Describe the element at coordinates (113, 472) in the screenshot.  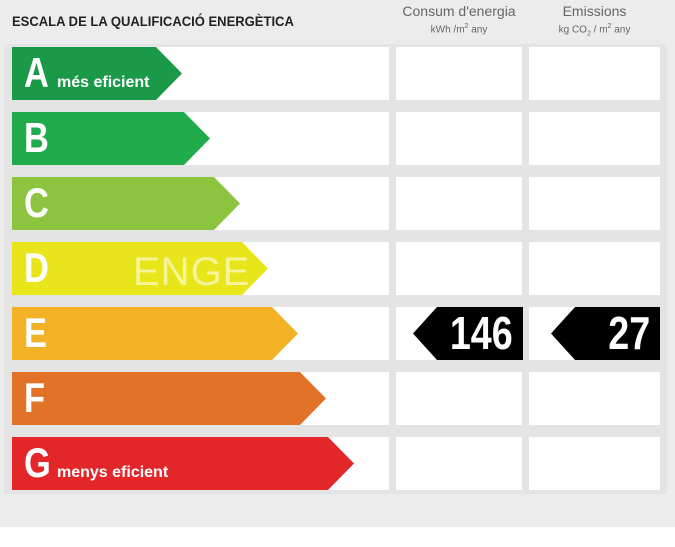
I see `rating-label: menys eficient` at that location.